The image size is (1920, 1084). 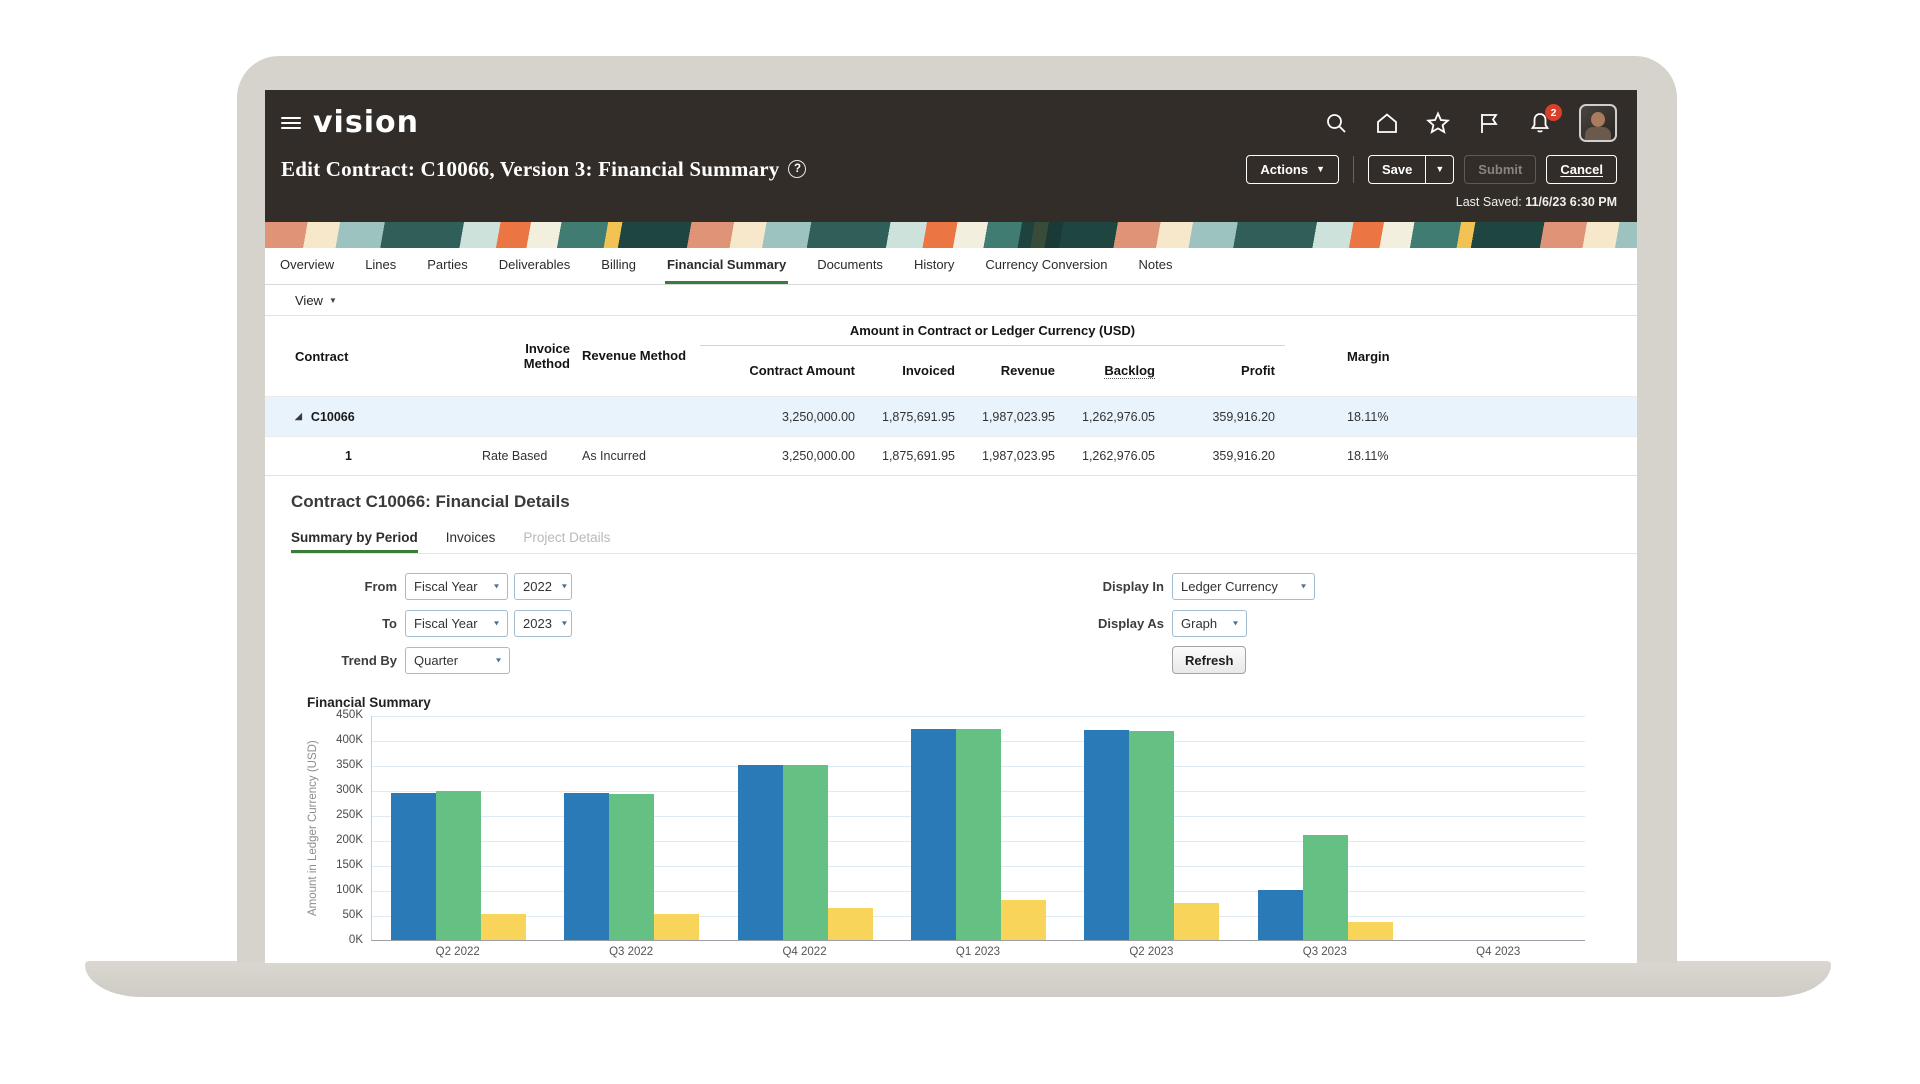 I want to click on x-category-label: Q1 2023, so click(x=978, y=952).